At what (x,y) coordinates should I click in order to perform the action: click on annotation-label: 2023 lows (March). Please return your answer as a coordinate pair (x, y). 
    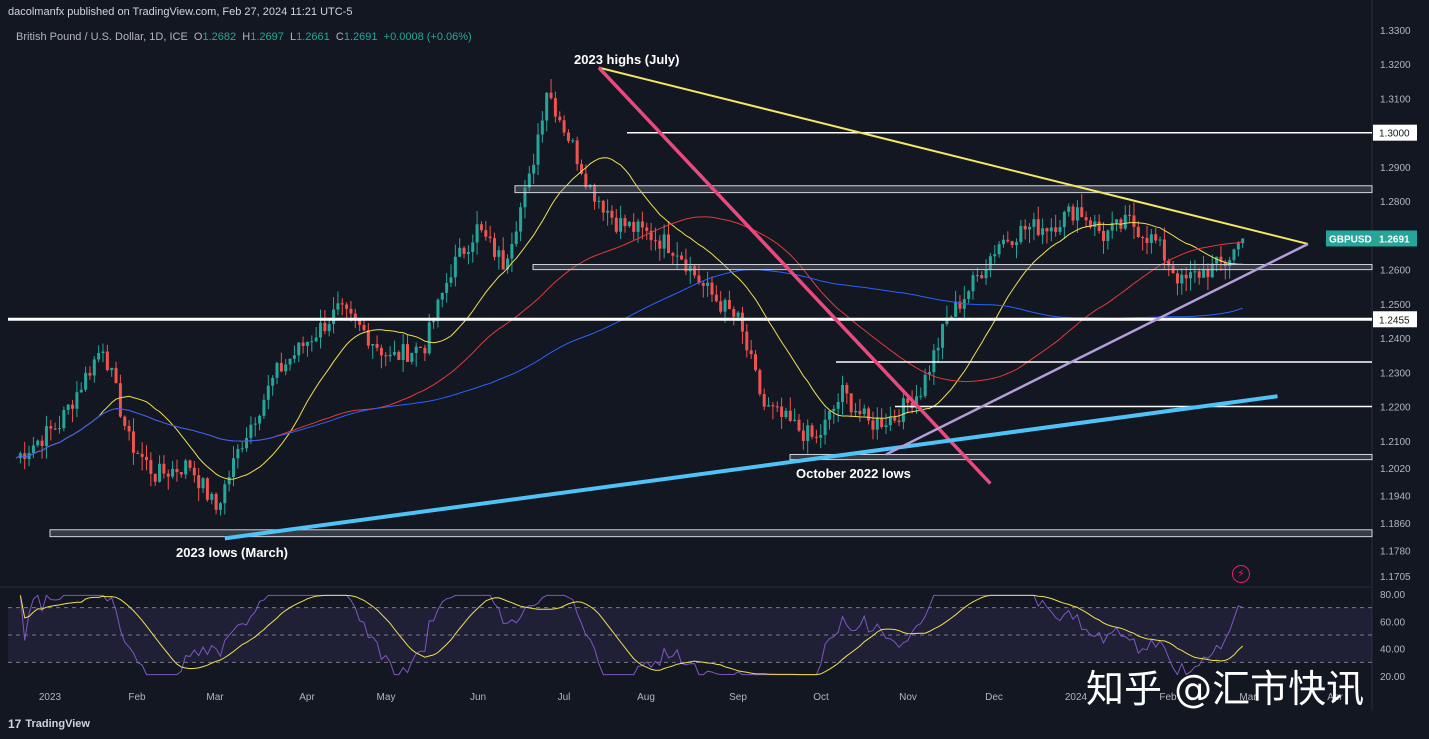
    Looking at the image, I should click on (232, 552).